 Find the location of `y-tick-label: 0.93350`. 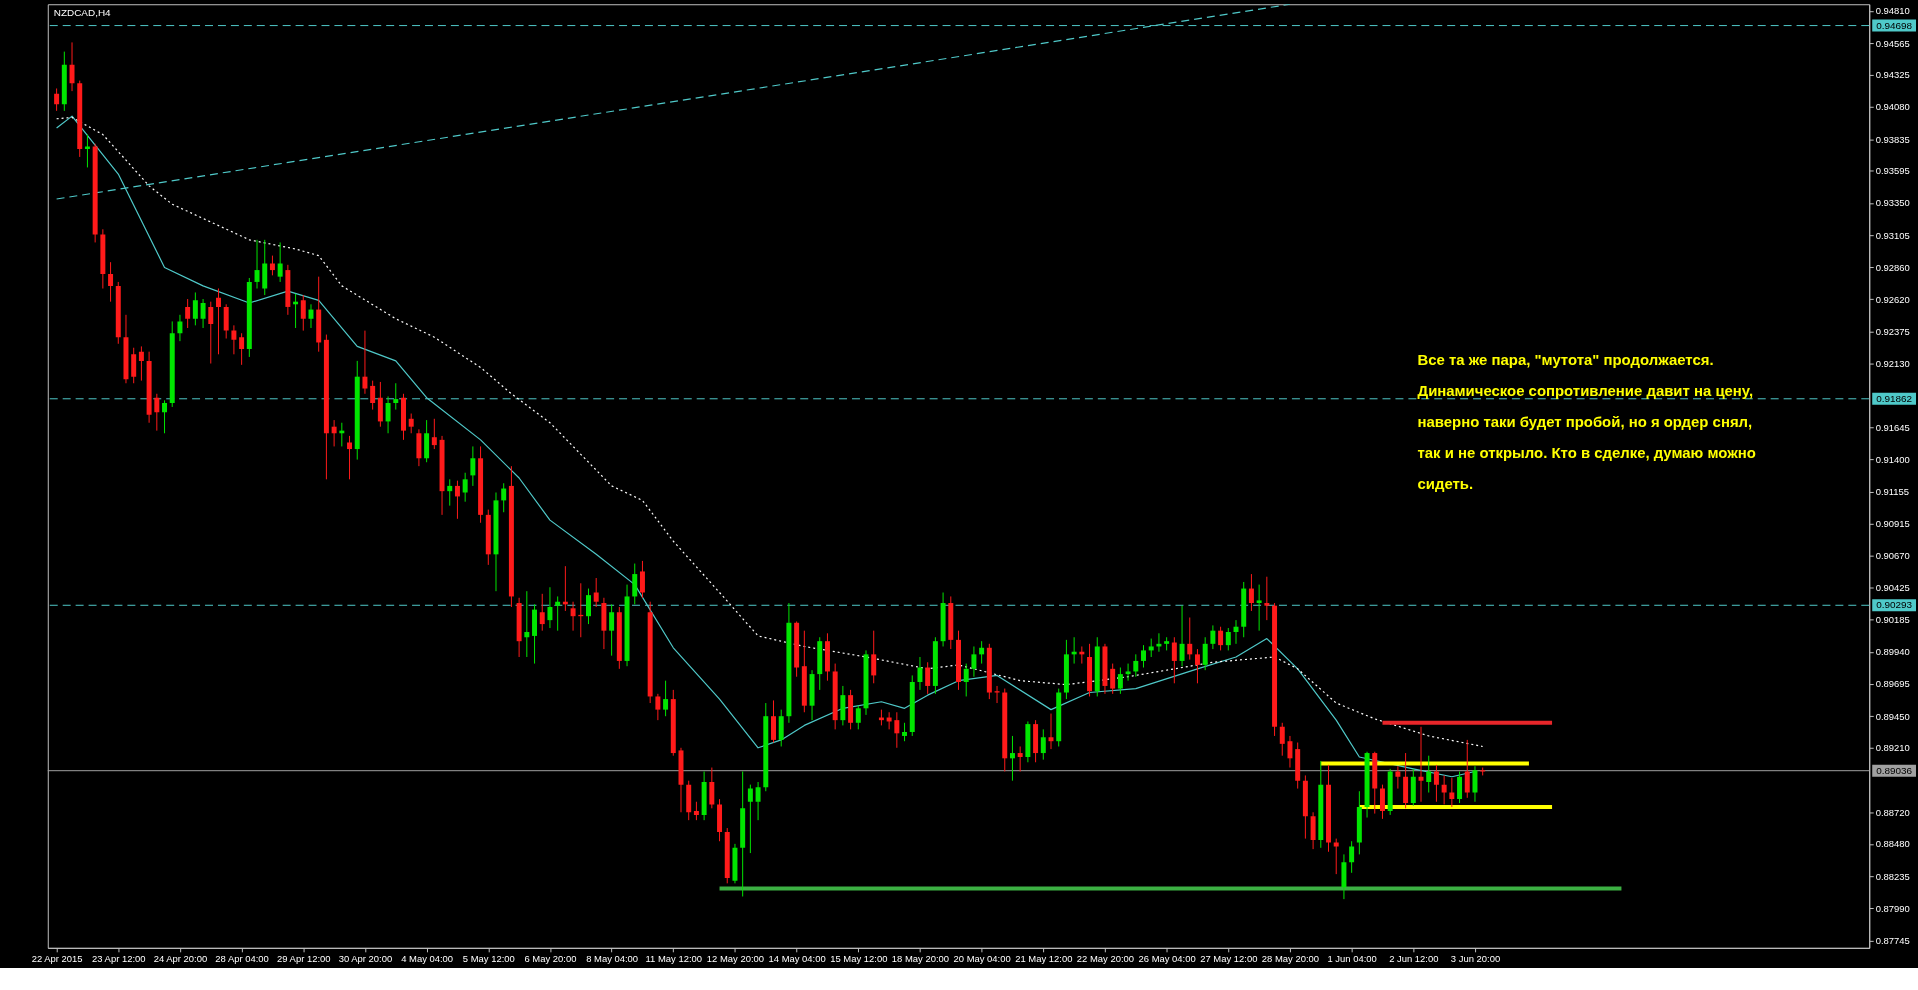

y-tick-label: 0.93350 is located at coordinates (1892, 203).